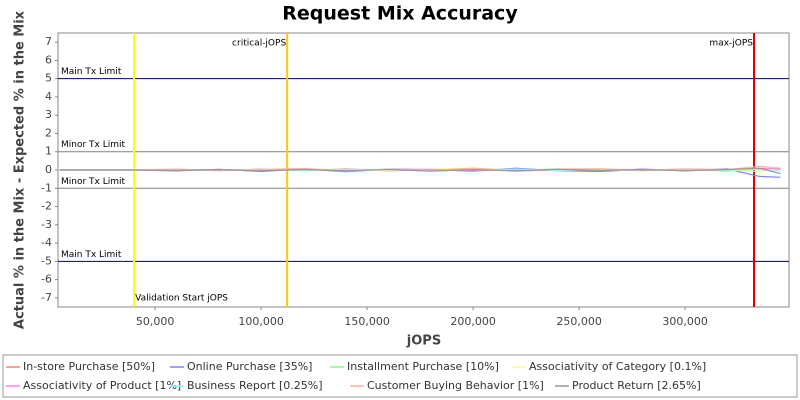 Image resolution: width=800 pixels, height=400 pixels. I want to click on y-tick-label: 4, so click(48, 96).